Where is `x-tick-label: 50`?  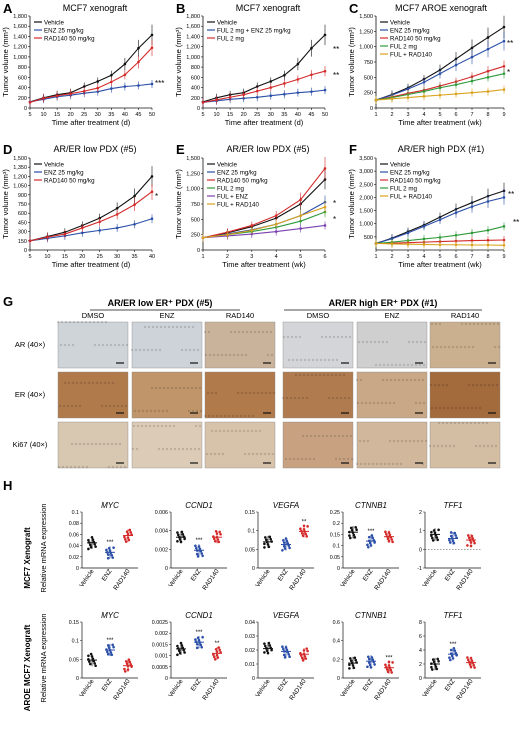
x-tick-label: 50 is located at coordinates (152, 115).